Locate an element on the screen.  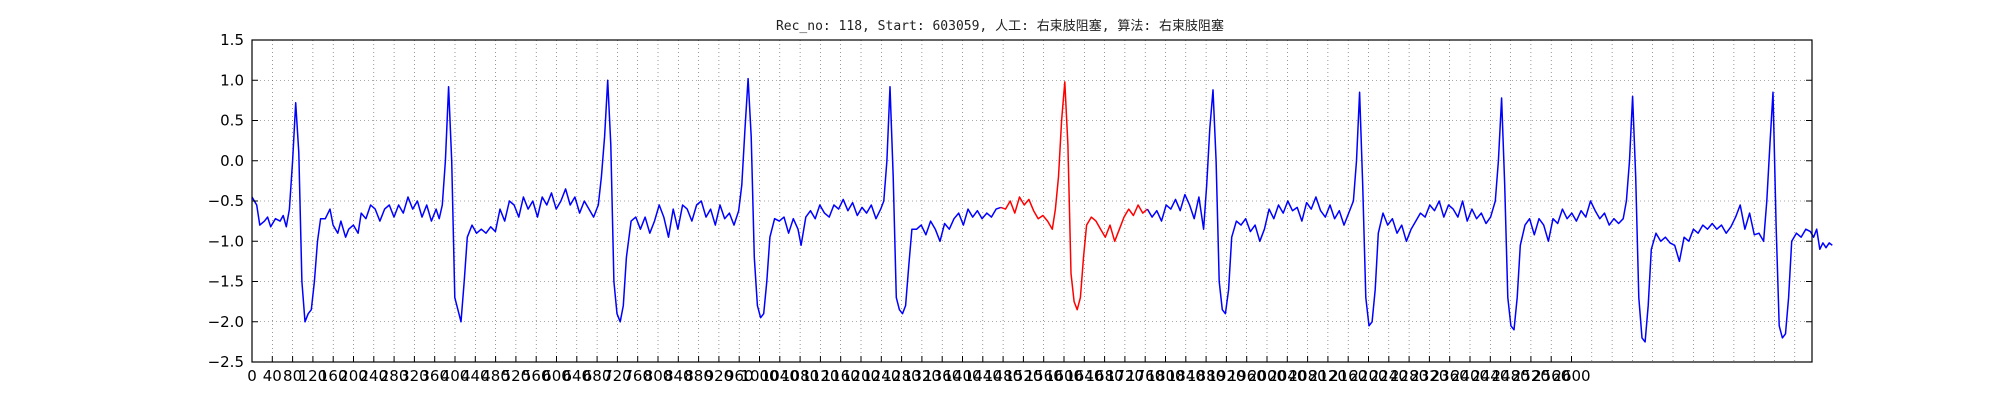
y-tick-label: 0.0 is located at coordinates (232, 161).